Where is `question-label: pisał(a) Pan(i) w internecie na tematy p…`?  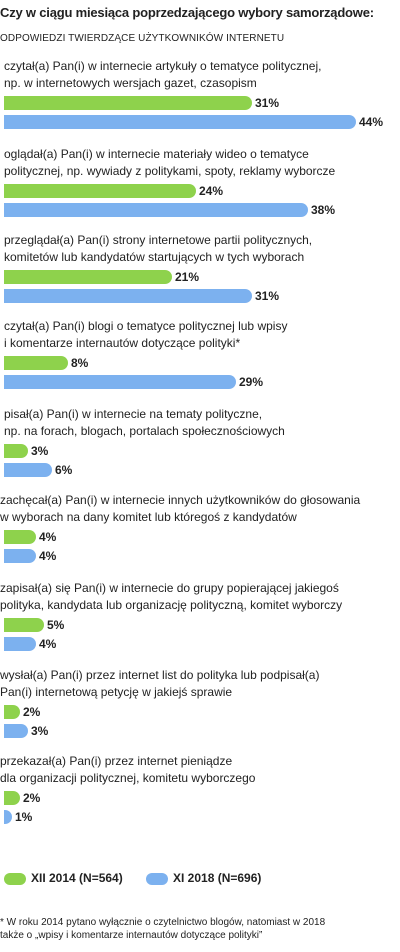
question-label: pisał(a) Pan(i) w internecie na tematy p… is located at coordinates (144, 422).